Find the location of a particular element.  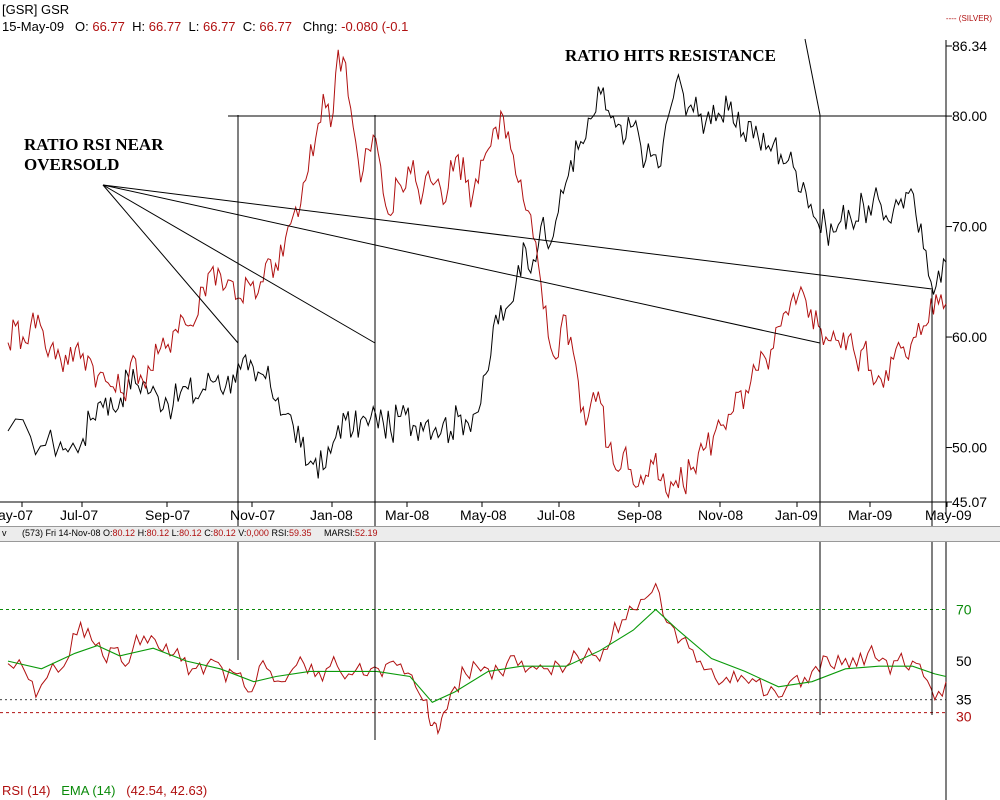

price-x-tick-label: May-09 is located at coordinates (948, 515).